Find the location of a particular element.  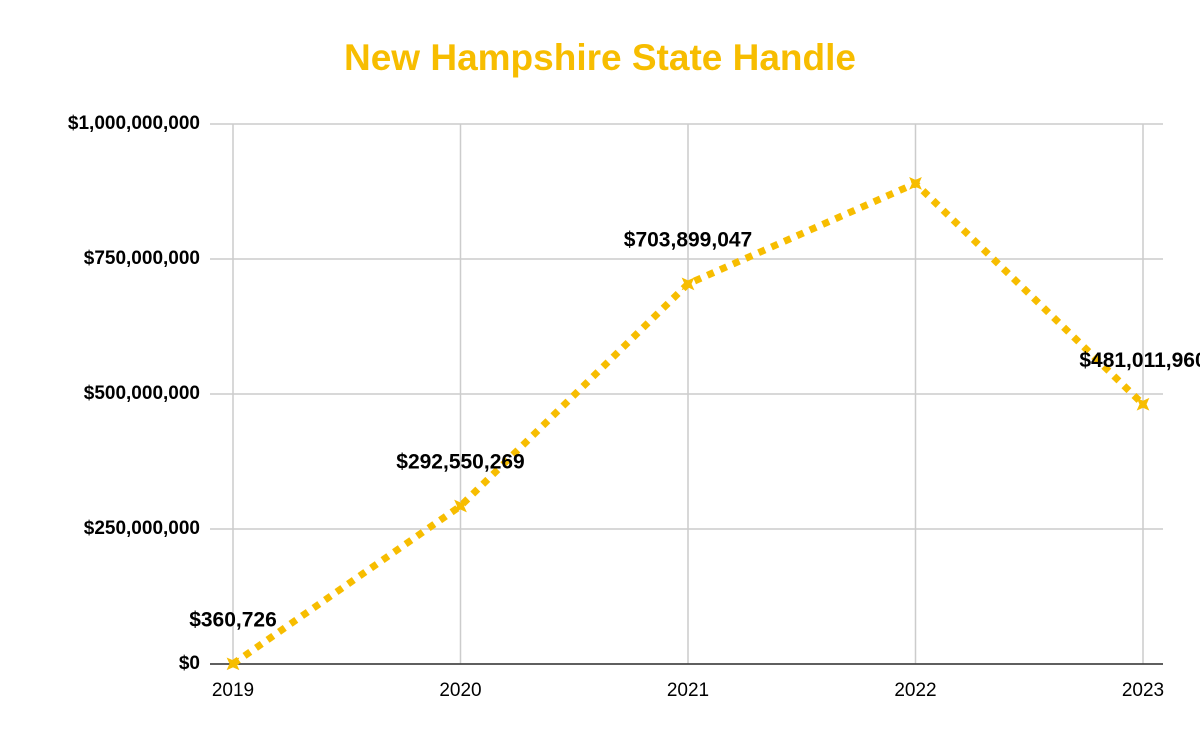

chart-title: New Hampshire State Handle is located at coordinates (600, 57).